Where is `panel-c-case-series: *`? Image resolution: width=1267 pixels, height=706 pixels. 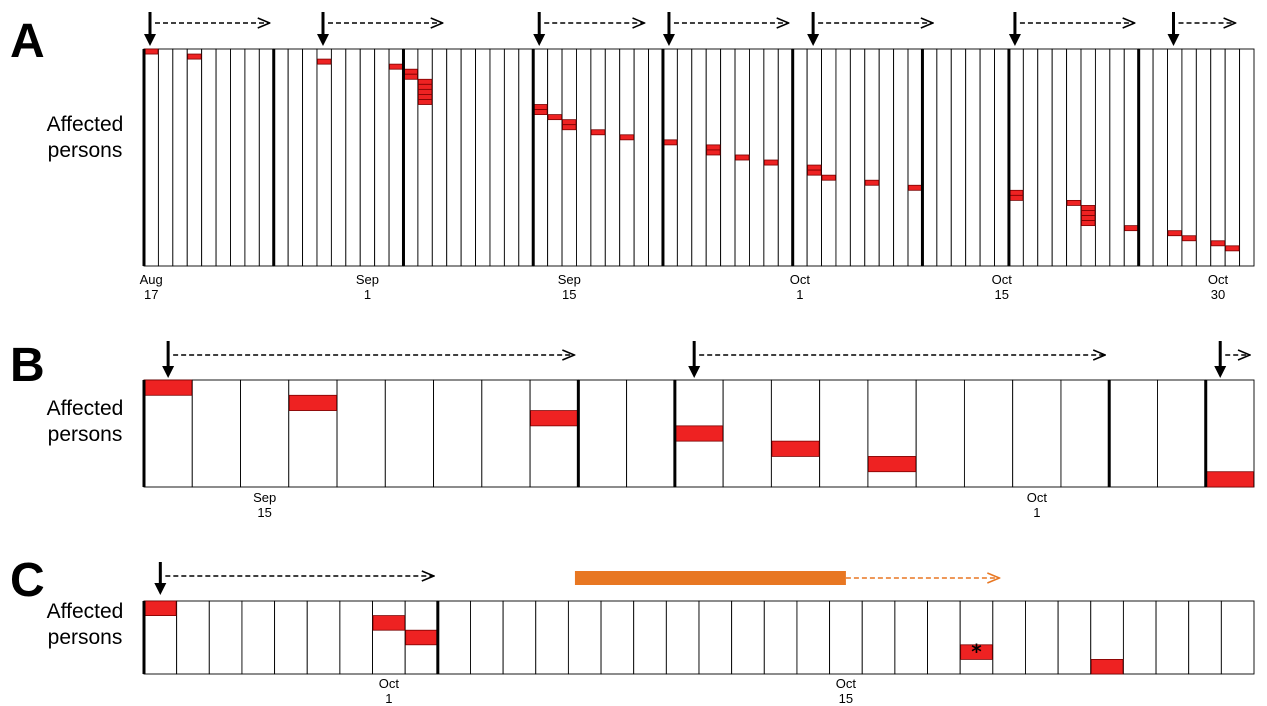
panel-c-case-series: * is located at coordinates (634, 637).